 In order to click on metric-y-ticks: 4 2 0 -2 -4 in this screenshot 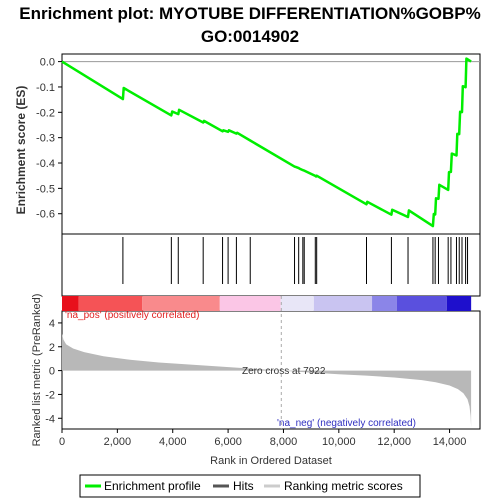, I will do `click(53, 371)`.